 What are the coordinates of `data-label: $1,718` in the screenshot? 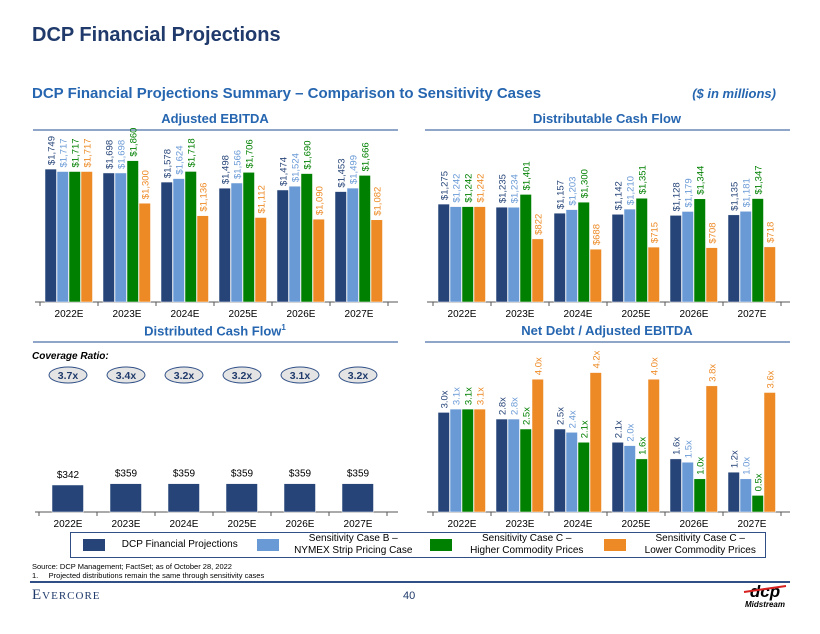 It's located at (192, 152).